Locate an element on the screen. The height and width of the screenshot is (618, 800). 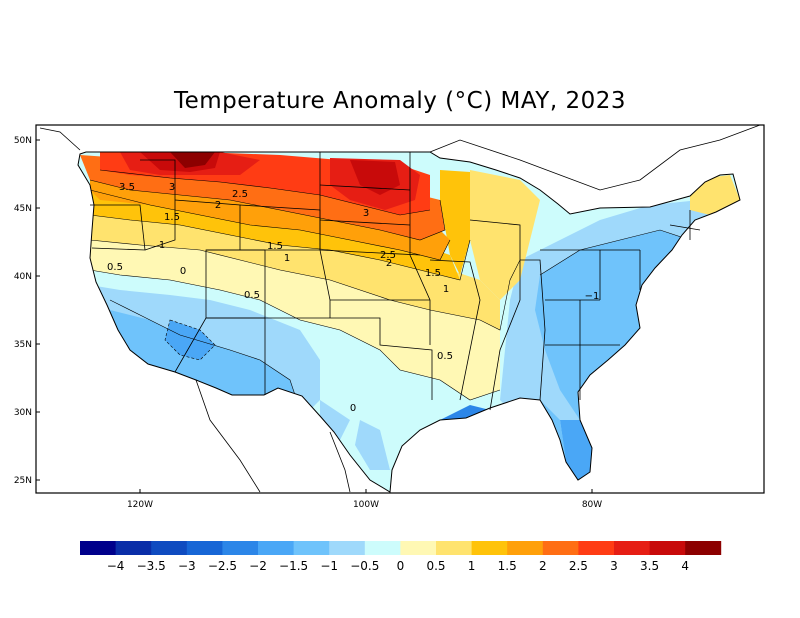
legend-colorbar is located at coordinates (401, 548).